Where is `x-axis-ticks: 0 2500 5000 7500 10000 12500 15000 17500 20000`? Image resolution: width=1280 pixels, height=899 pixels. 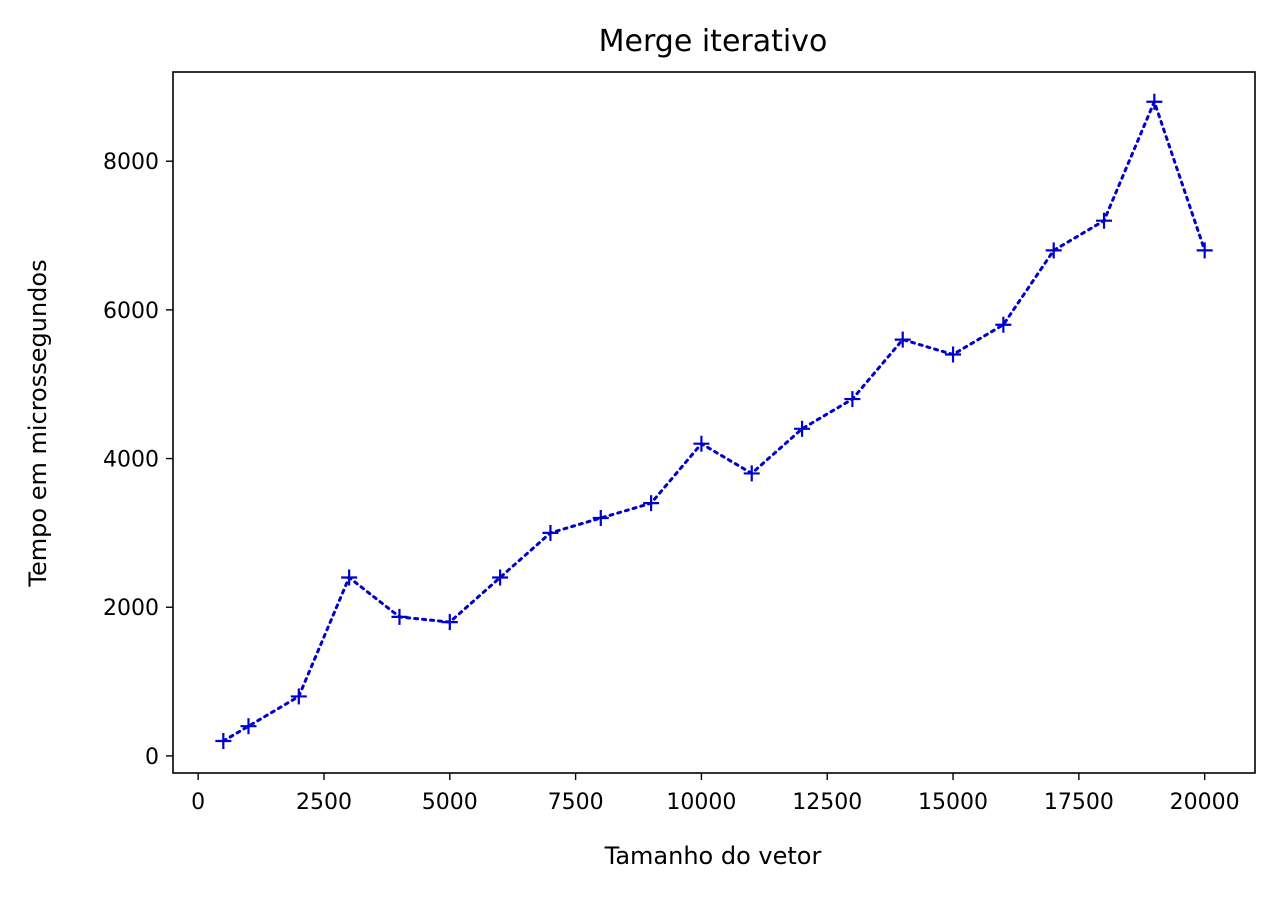
x-axis-ticks: 0 2500 5000 7500 10000 12500 15000 17500 20000 is located at coordinates (715, 794).